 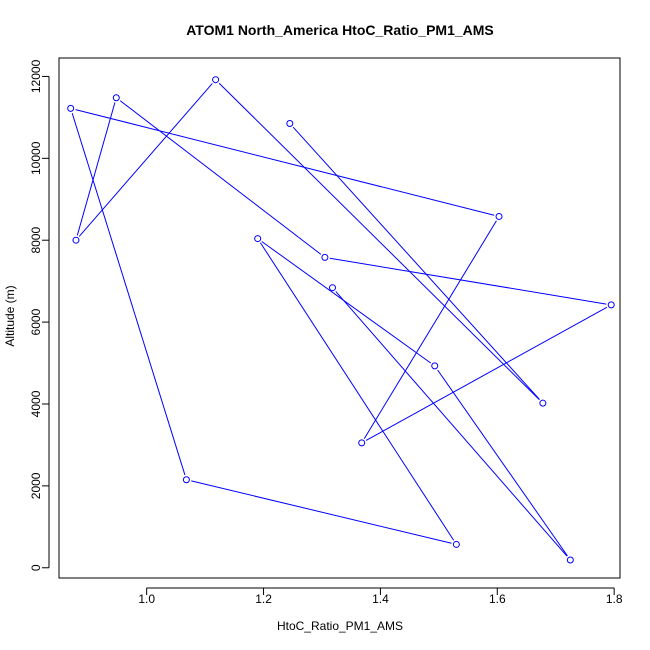 What do you see at coordinates (263, 599) in the screenshot?
I see `x-tick-label: 1.2` at bounding box center [263, 599].